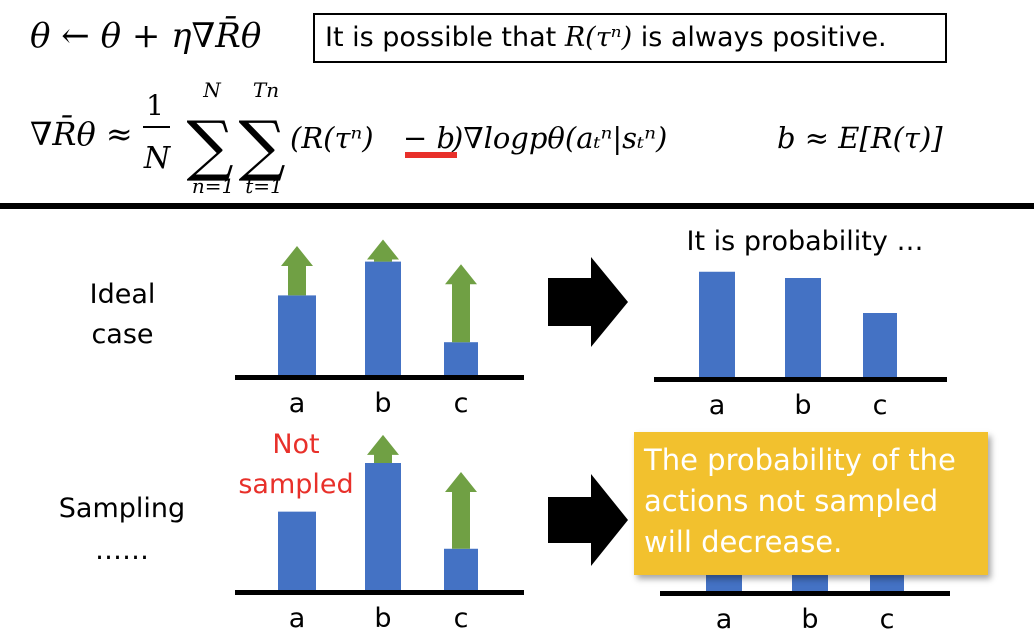 The height and width of the screenshot is (632, 1034). I want to click on sum1-upper: N, so click(212, 90).